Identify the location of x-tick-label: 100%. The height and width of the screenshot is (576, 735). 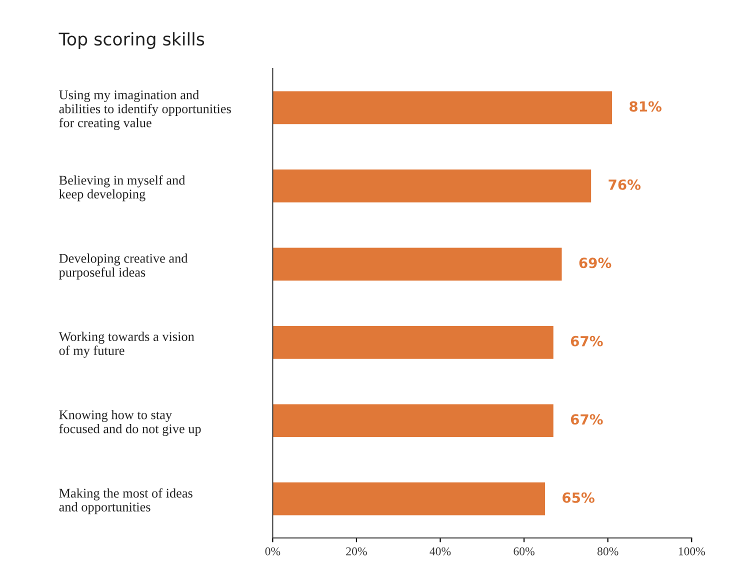
(692, 551).